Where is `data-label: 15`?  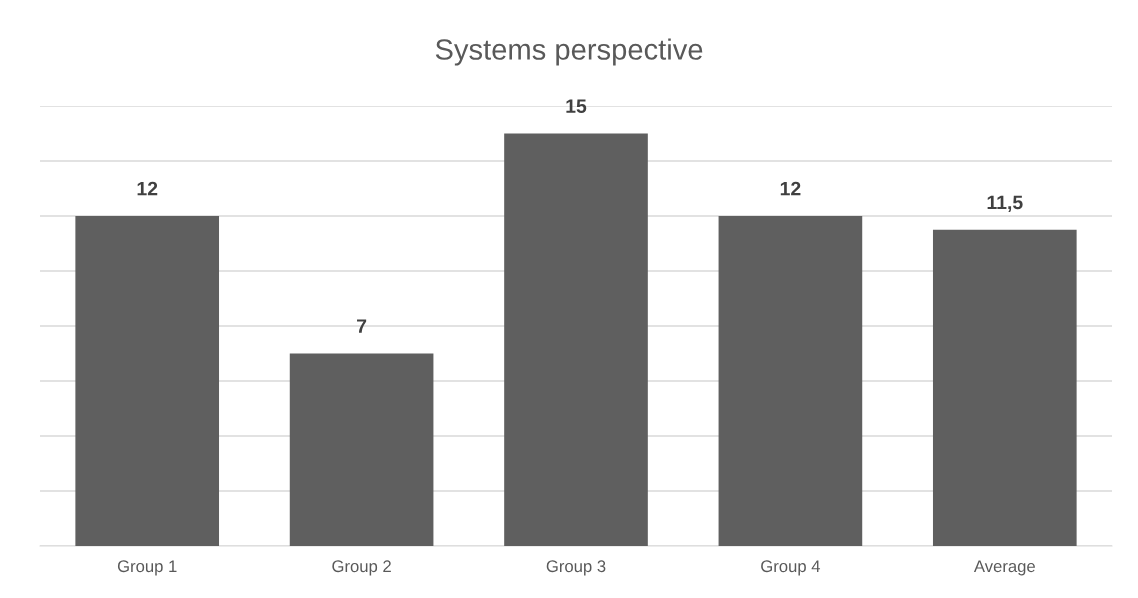 data-label: 15 is located at coordinates (576, 106).